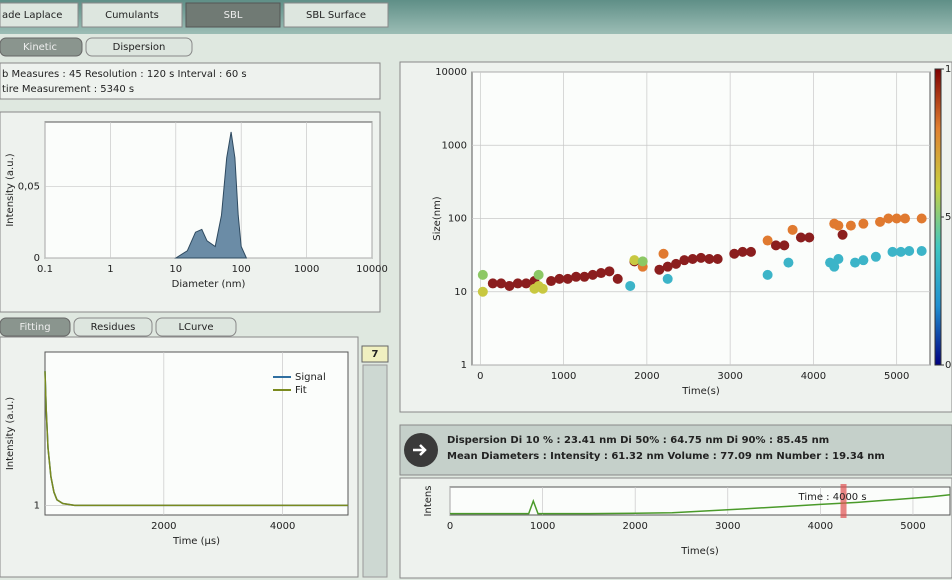 This screenshot has height=580, width=952. I want to click on tab-label: SBL Surface, so click(336, 15).